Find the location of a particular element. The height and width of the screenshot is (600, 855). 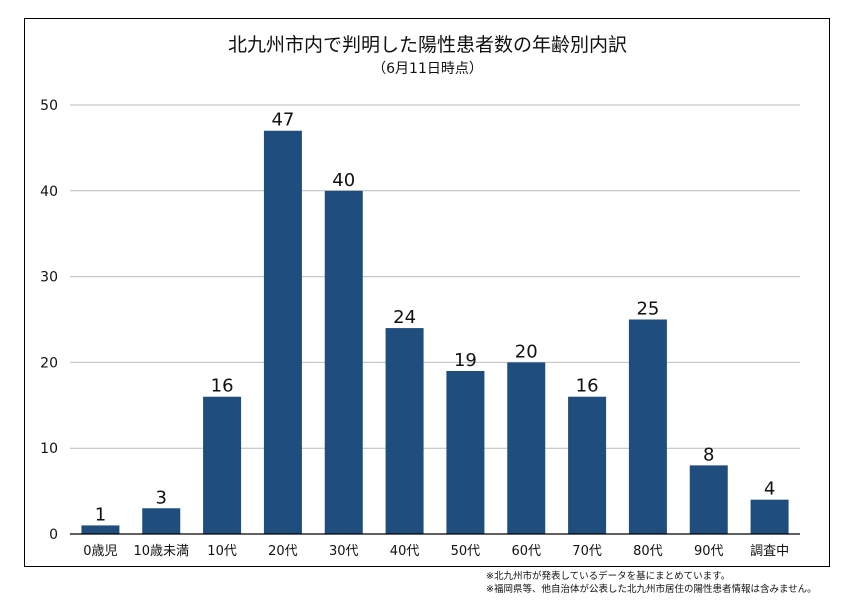

x-tick-label: 90代 is located at coordinates (709, 551).